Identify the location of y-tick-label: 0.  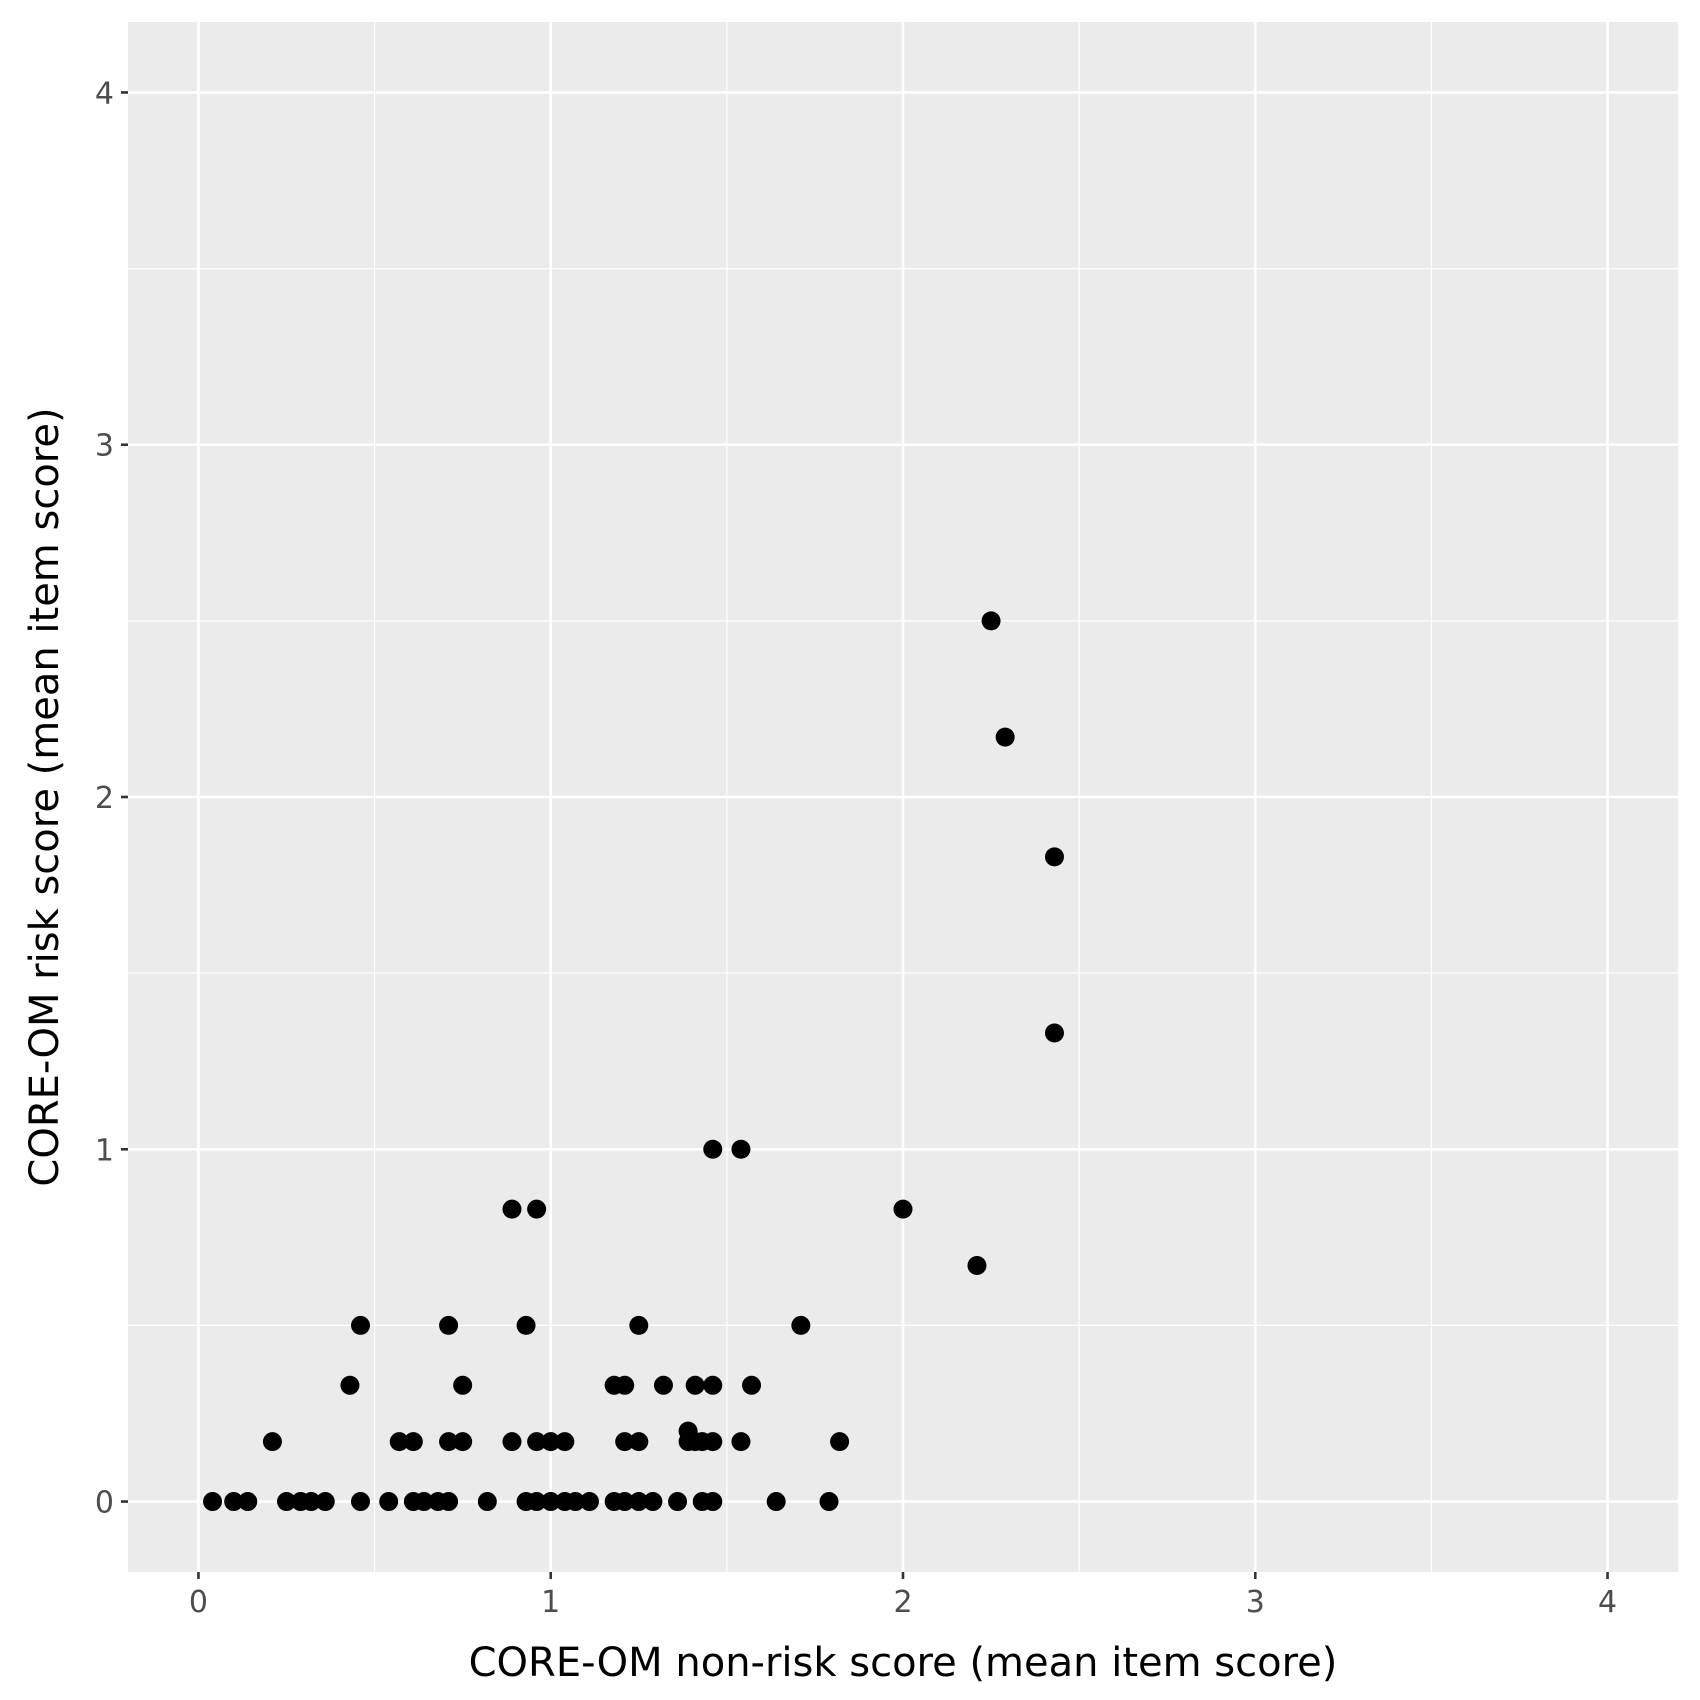
(104, 1503).